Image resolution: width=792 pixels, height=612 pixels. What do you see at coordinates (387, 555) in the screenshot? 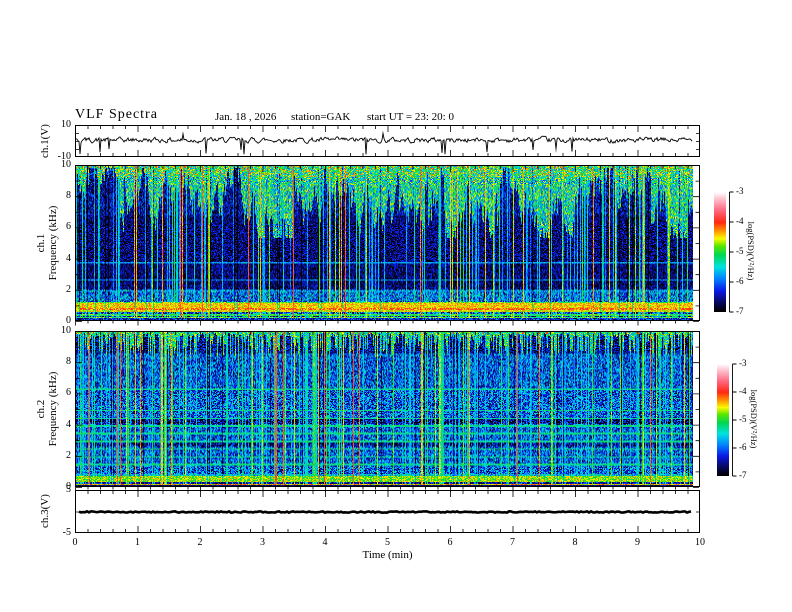
I see `time-axis-label: Time (min)` at bounding box center [387, 555].